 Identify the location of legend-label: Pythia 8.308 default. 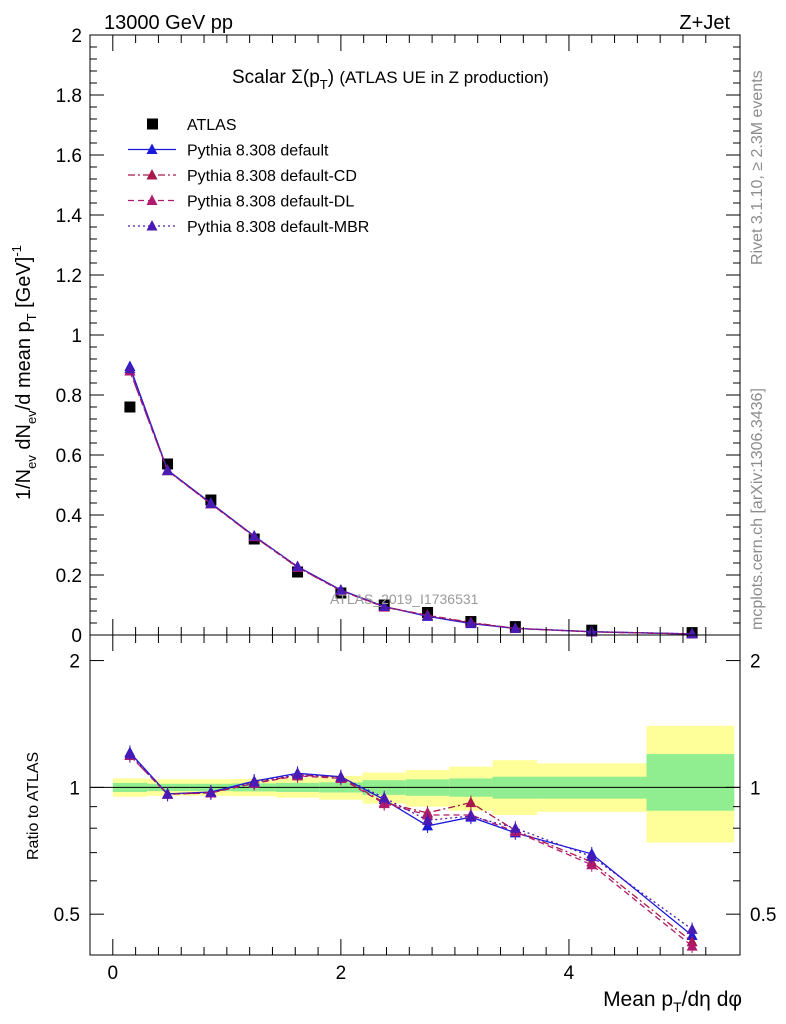
(258, 151).